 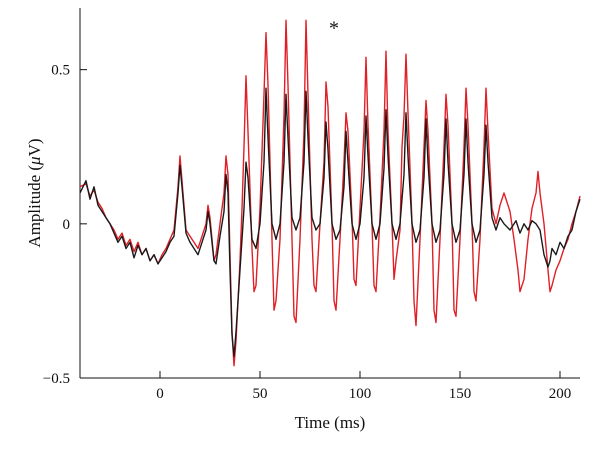 What do you see at coordinates (34, 161) in the screenshot?
I see `y-axis-title-unit: μ` at bounding box center [34, 161].